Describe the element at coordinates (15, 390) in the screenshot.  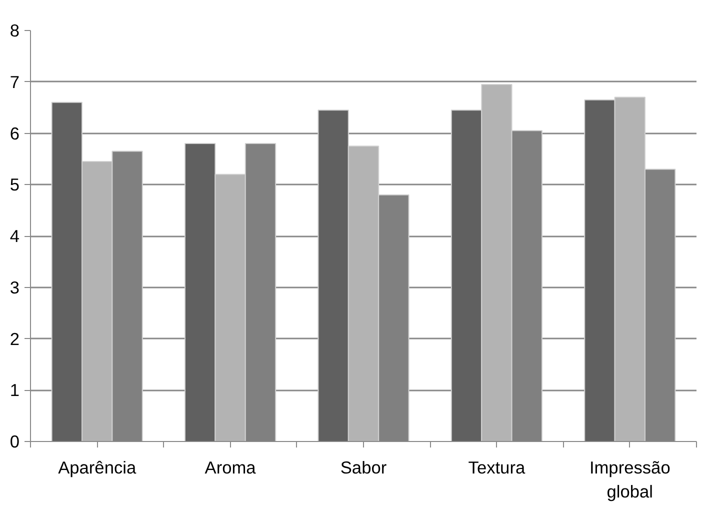
I see `y-tick-label: 1` at that location.